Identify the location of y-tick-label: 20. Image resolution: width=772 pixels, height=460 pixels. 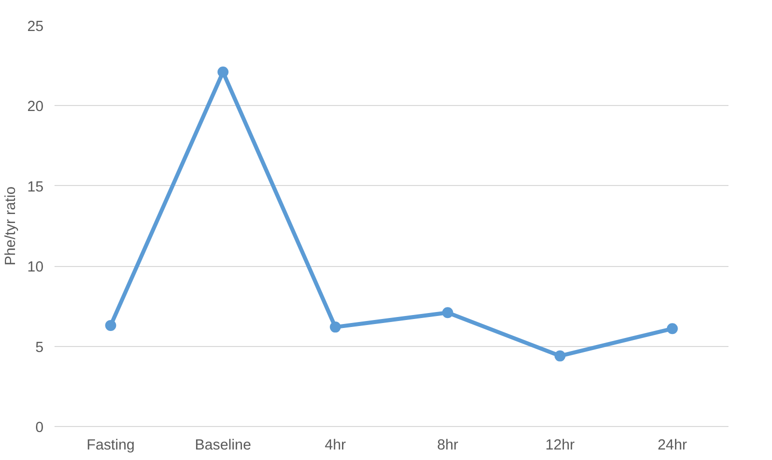
(35, 107).